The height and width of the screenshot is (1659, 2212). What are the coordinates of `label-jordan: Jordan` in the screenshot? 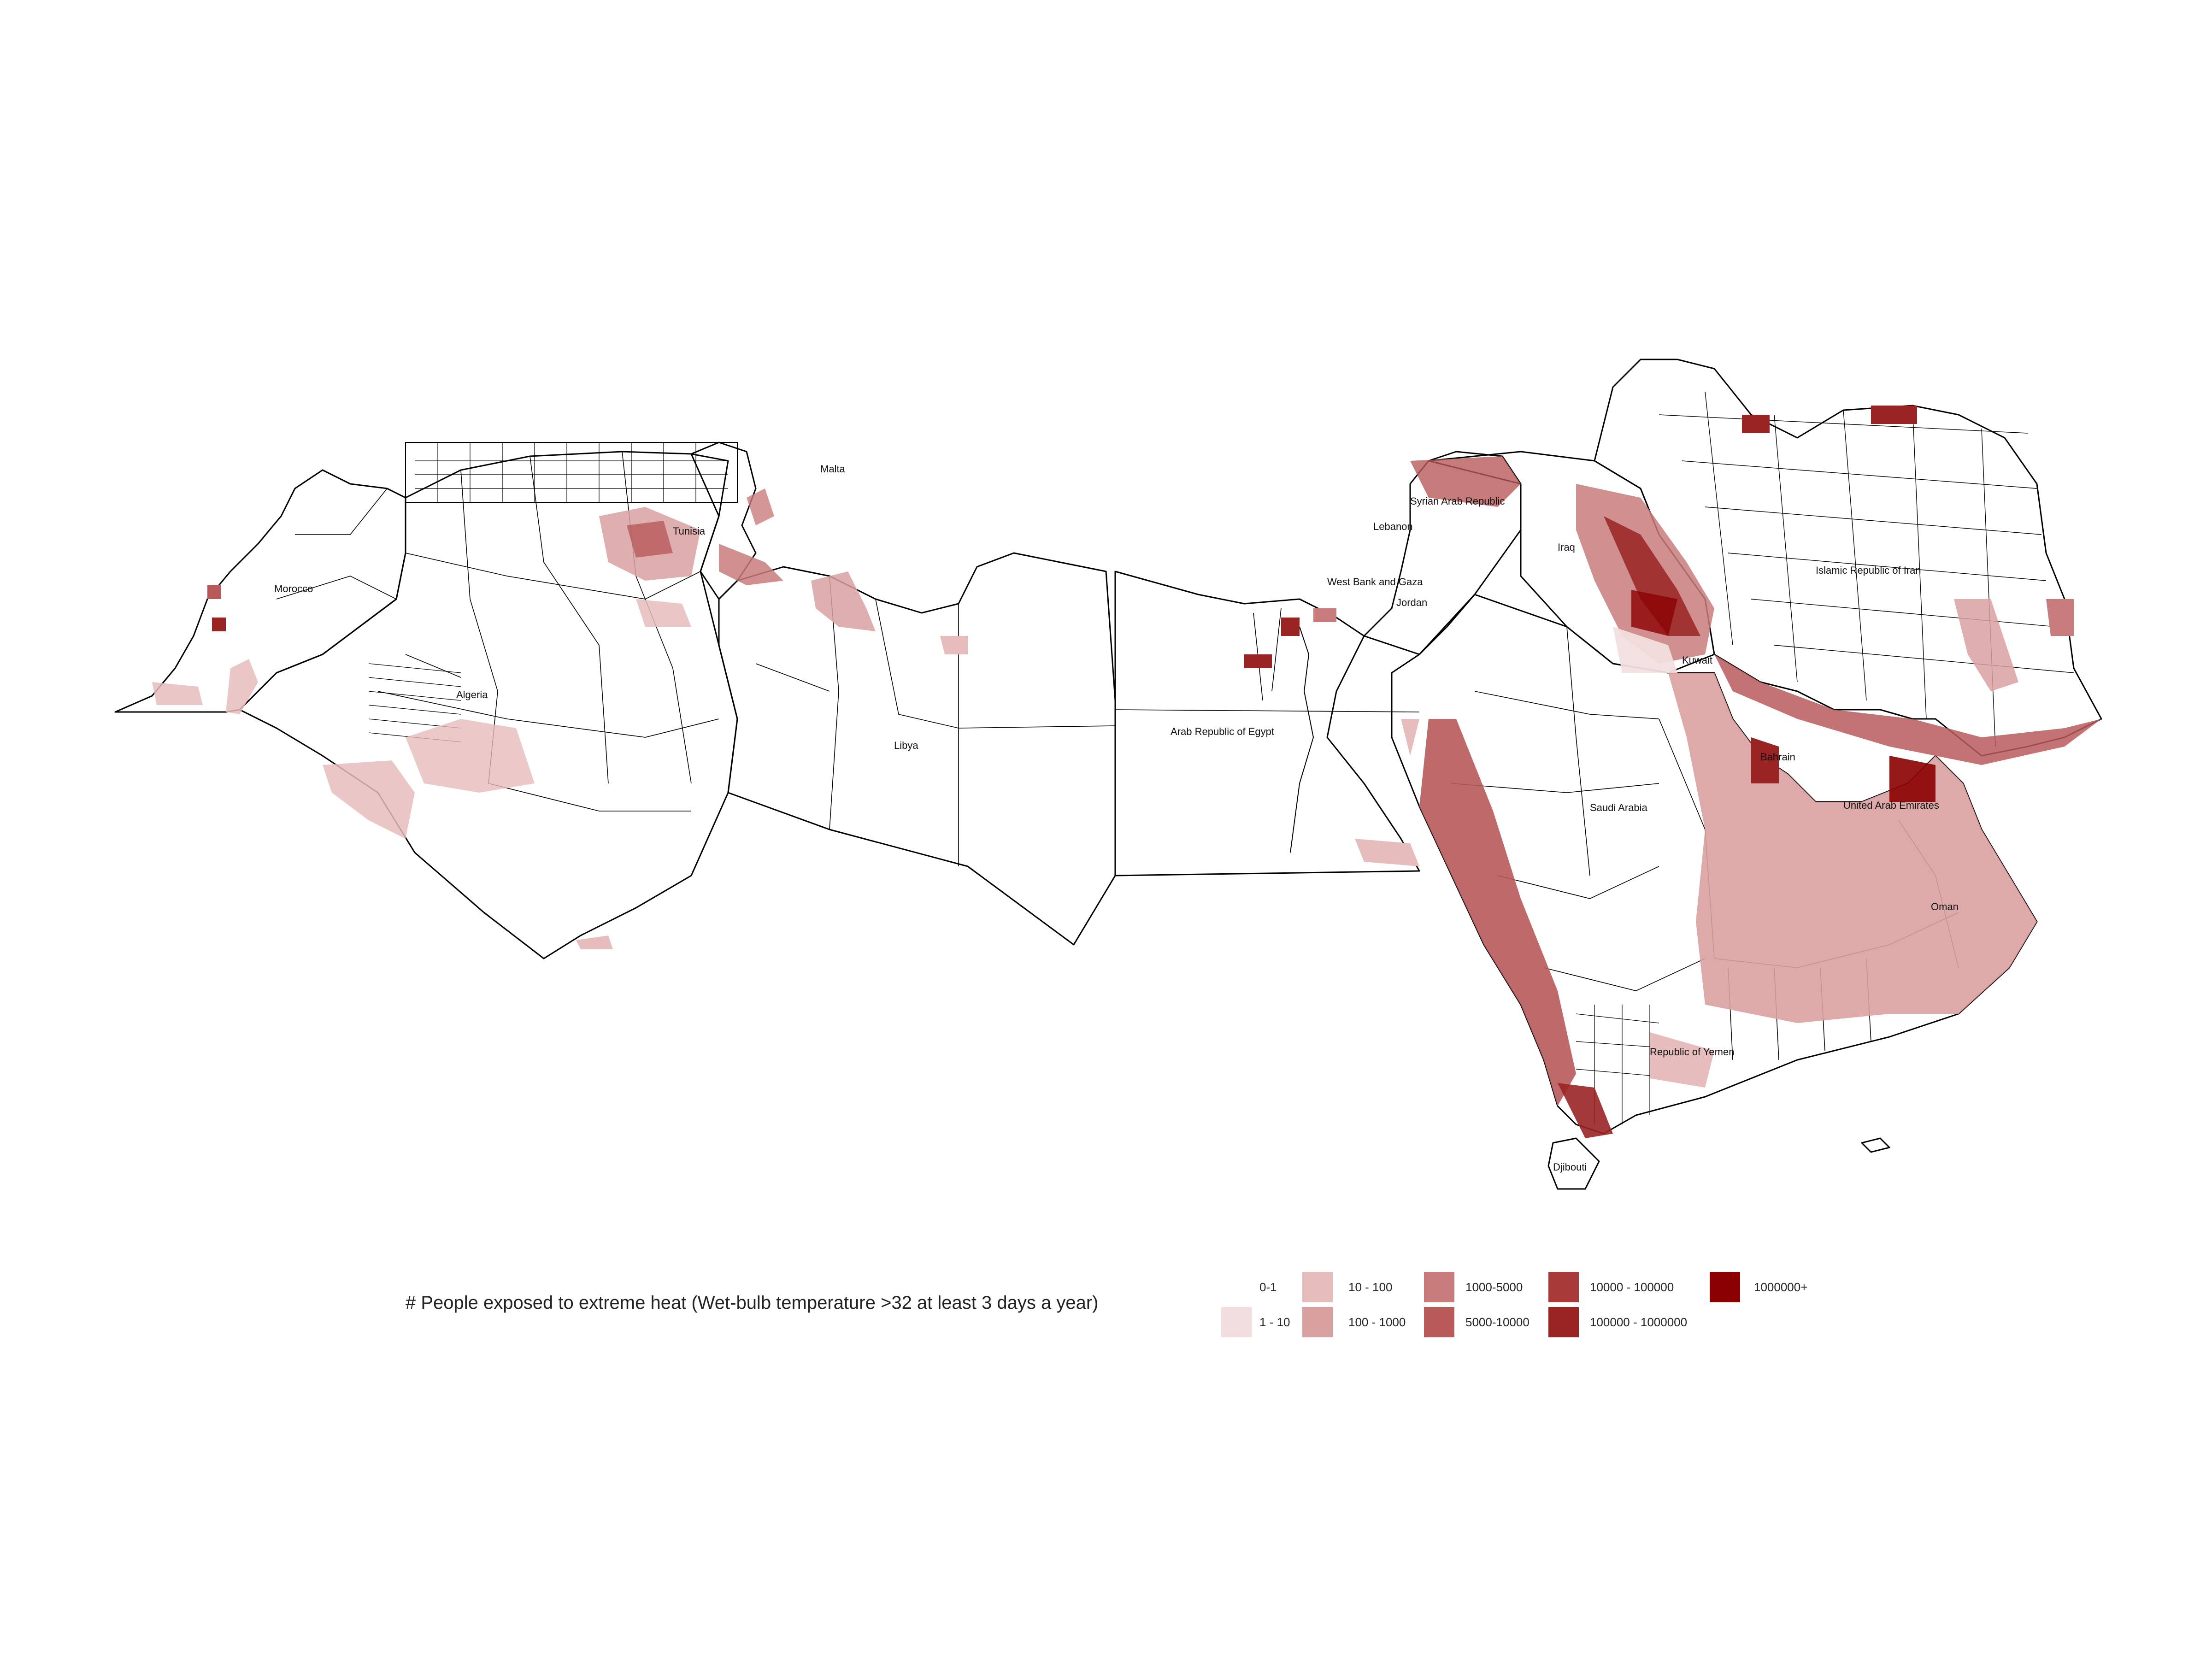 It's located at (1411, 602).